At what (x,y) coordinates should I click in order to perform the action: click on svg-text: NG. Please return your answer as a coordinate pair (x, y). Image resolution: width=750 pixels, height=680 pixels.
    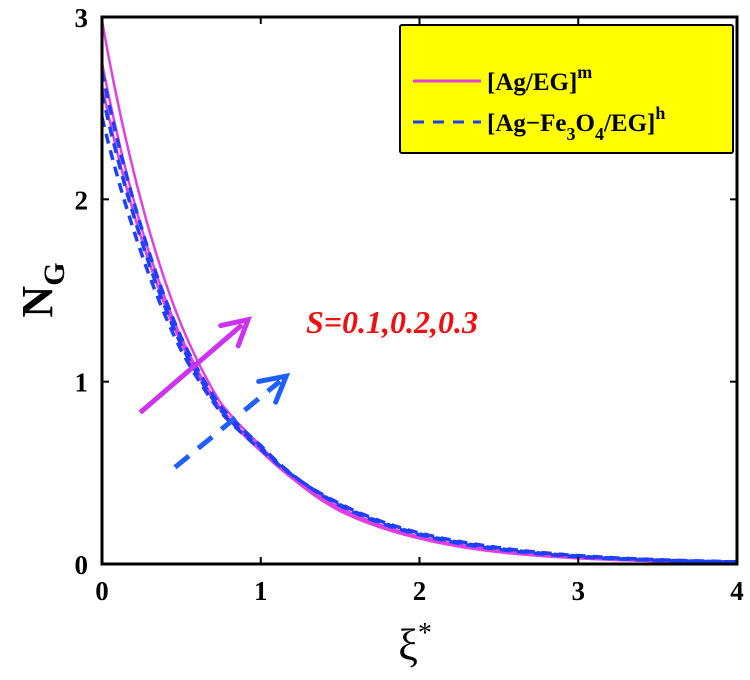
    Looking at the image, I should click on (42, 289).